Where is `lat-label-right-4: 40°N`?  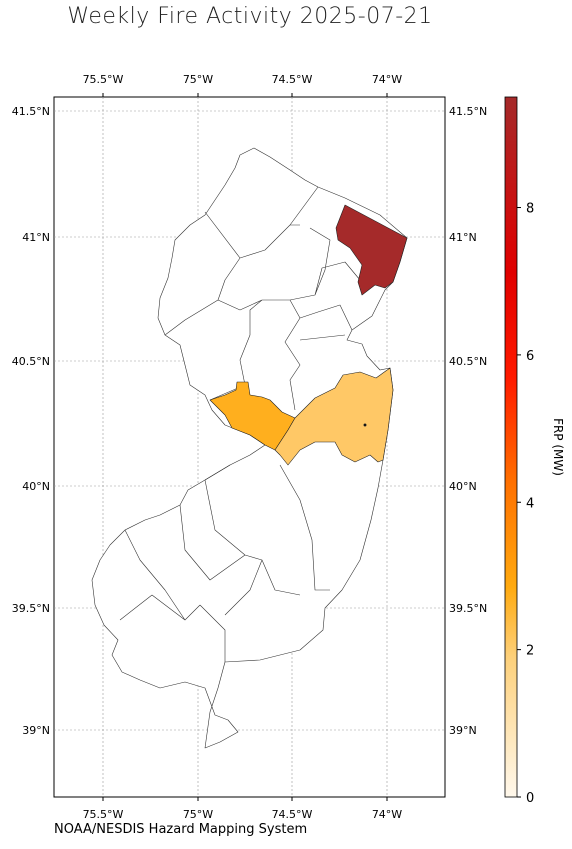 lat-label-right-4: 40°N is located at coordinates (463, 486).